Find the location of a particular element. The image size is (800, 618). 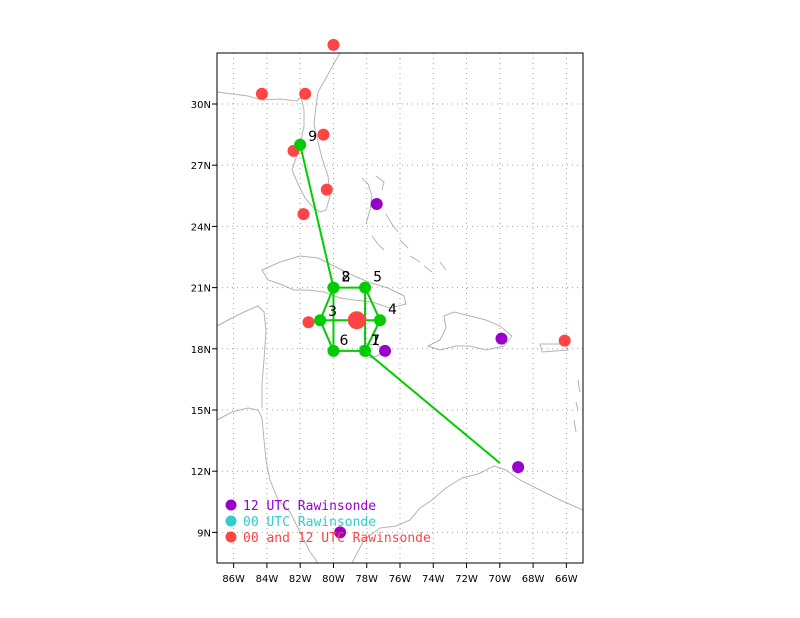

dropsonde-label: 3 is located at coordinates (332, 312).